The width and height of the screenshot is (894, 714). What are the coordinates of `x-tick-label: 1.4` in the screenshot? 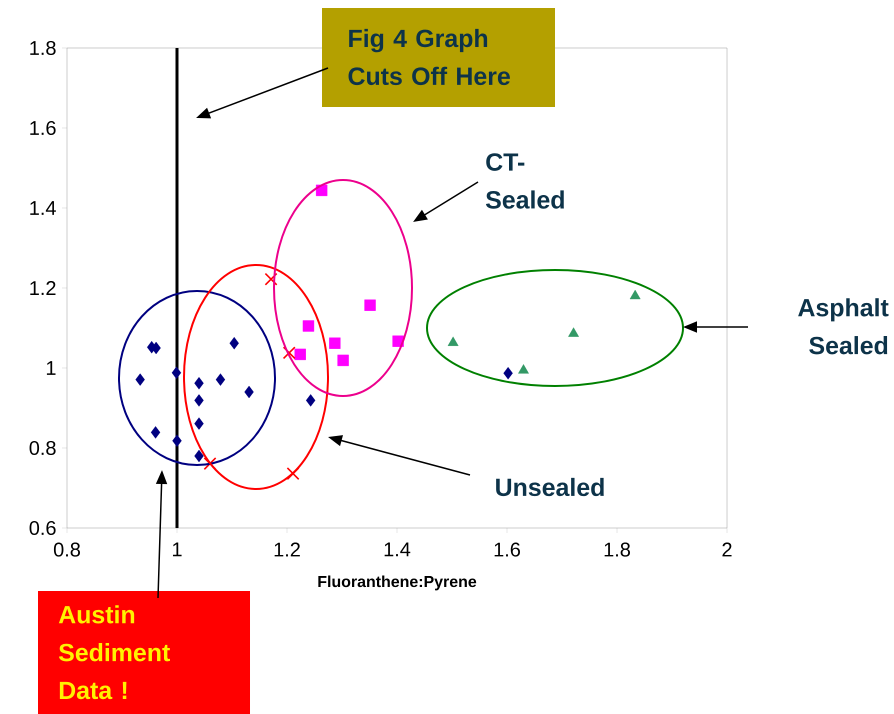 It's located at (397, 549).